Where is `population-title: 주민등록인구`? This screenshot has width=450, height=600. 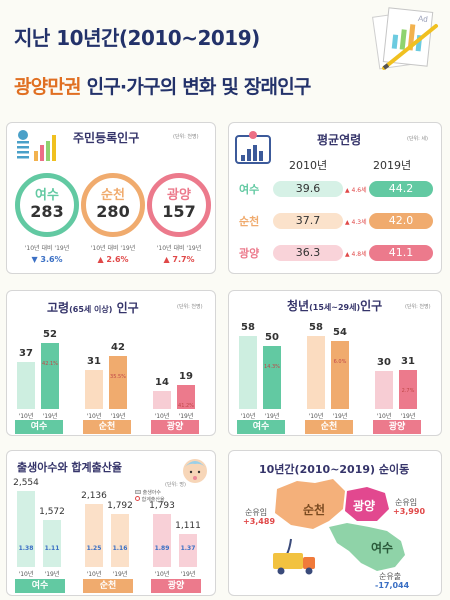
population-title: 주민등록인구 is located at coordinates (106, 138).